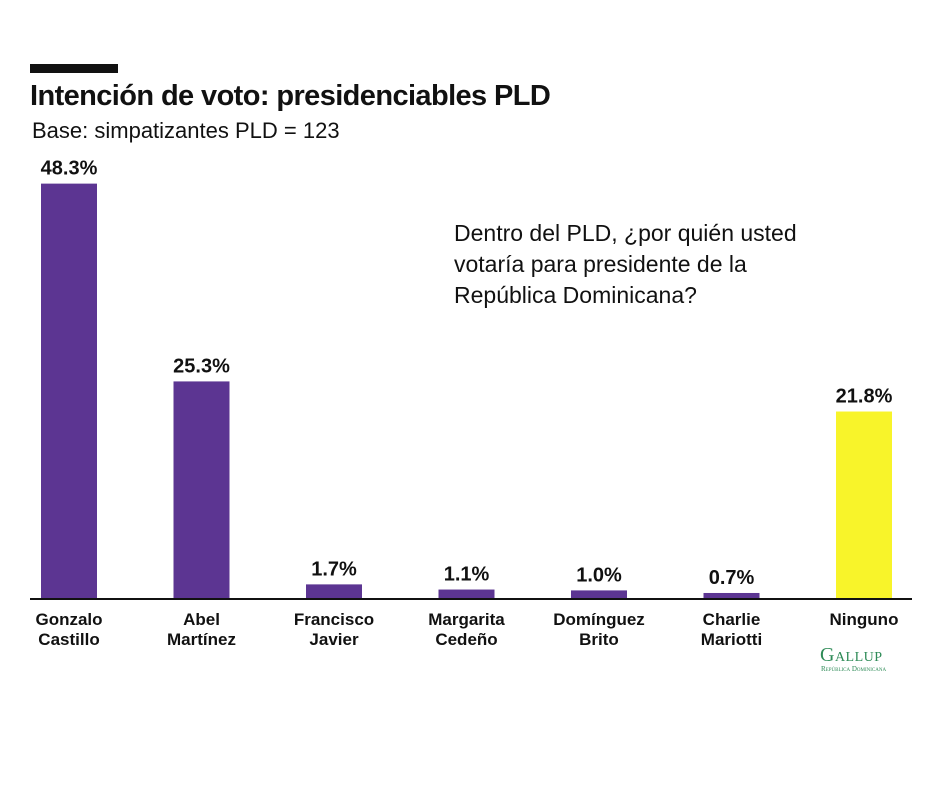 The width and height of the screenshot is (942, 800). I want to click on gallup-logo: Gallup República Dominicana, so click(865, 660).